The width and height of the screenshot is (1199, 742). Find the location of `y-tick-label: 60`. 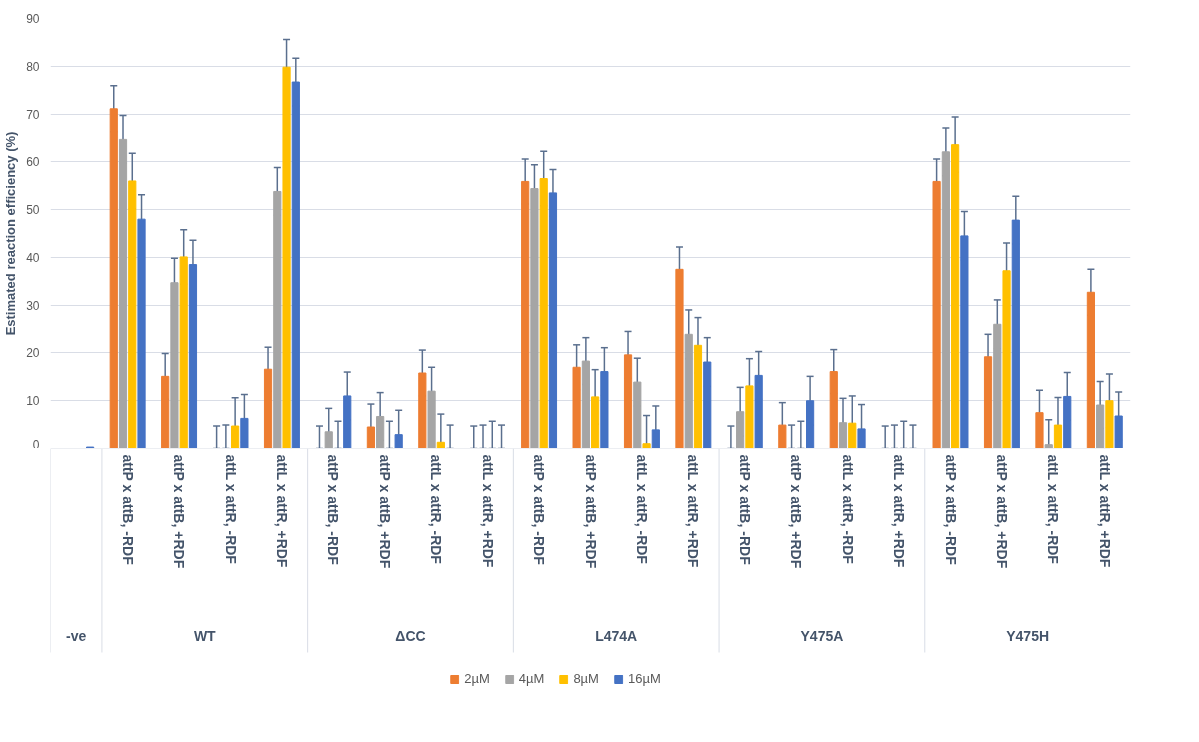

y-tick-label: 60 is located at coordinates (33, 162).